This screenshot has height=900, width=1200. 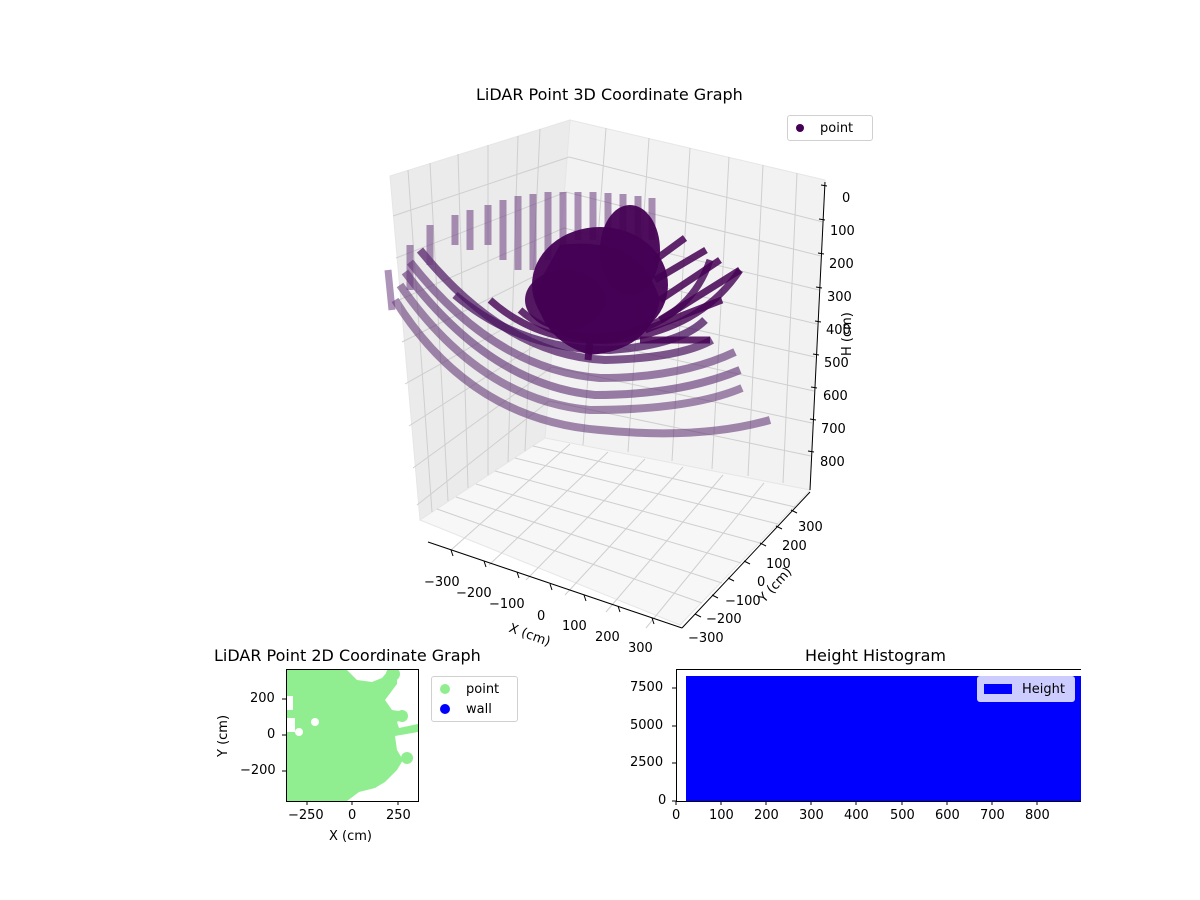 I want to click on legend-item-wall: wall, so click(x=474, y=709).